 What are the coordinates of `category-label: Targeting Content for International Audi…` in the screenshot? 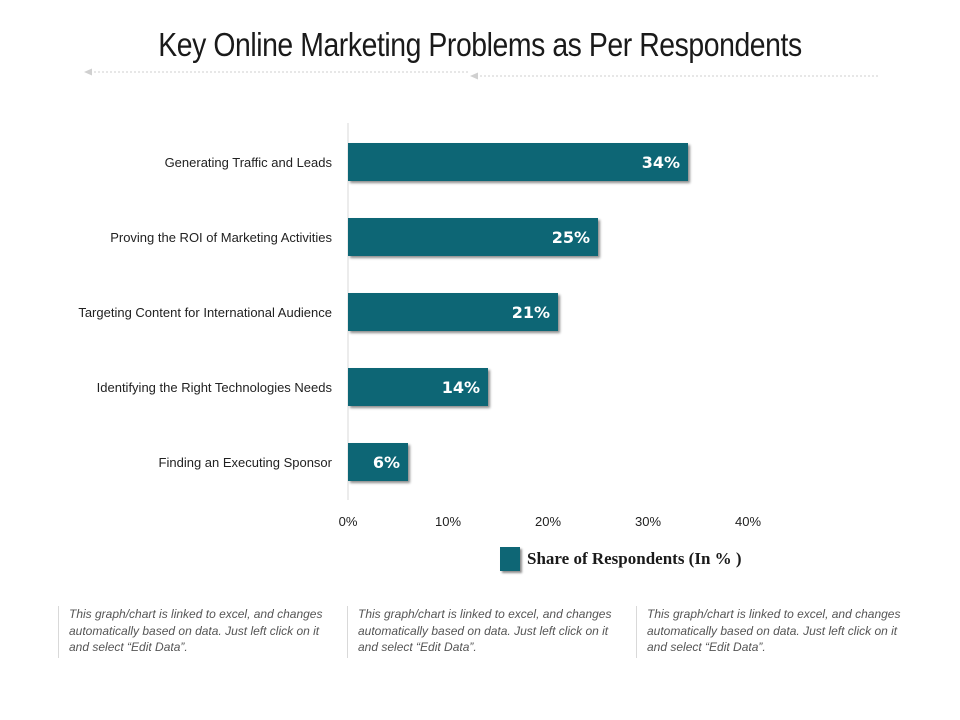 It's located at (205, 312).